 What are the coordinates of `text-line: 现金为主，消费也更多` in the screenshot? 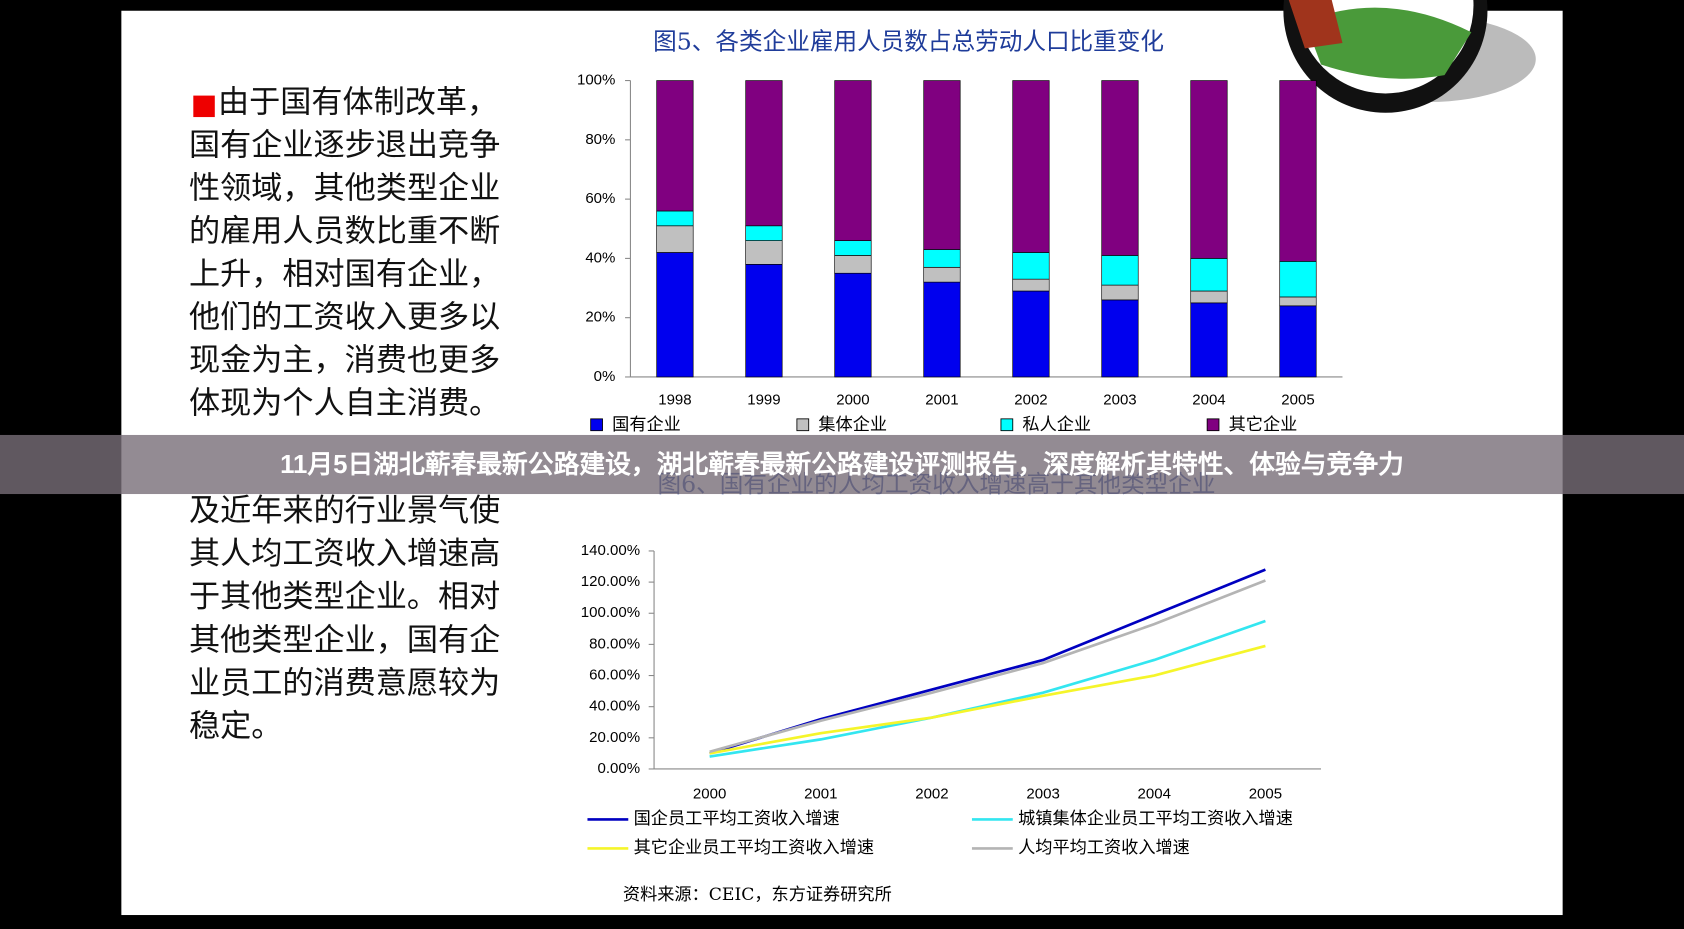 It's located at (344, 360).